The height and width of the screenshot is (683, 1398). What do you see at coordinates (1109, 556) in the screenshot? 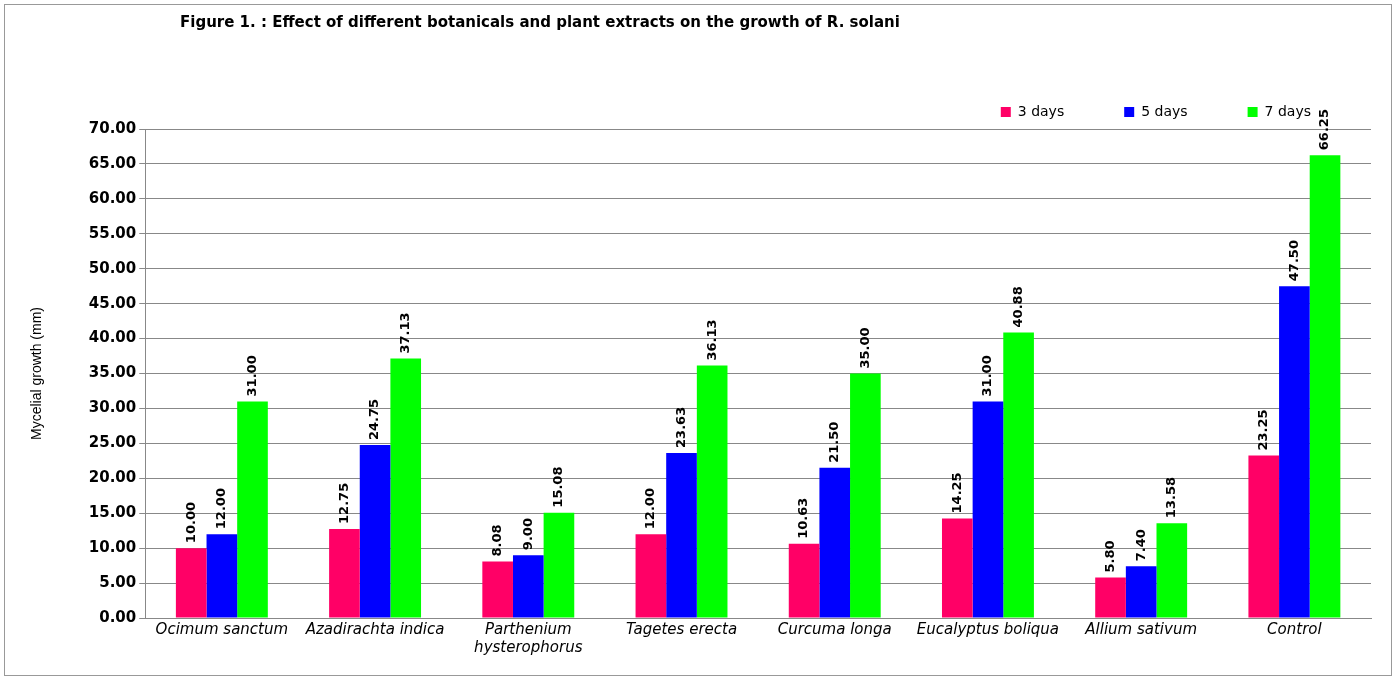
I see `data-label: 5.80` at bounding box center [1109, 556].